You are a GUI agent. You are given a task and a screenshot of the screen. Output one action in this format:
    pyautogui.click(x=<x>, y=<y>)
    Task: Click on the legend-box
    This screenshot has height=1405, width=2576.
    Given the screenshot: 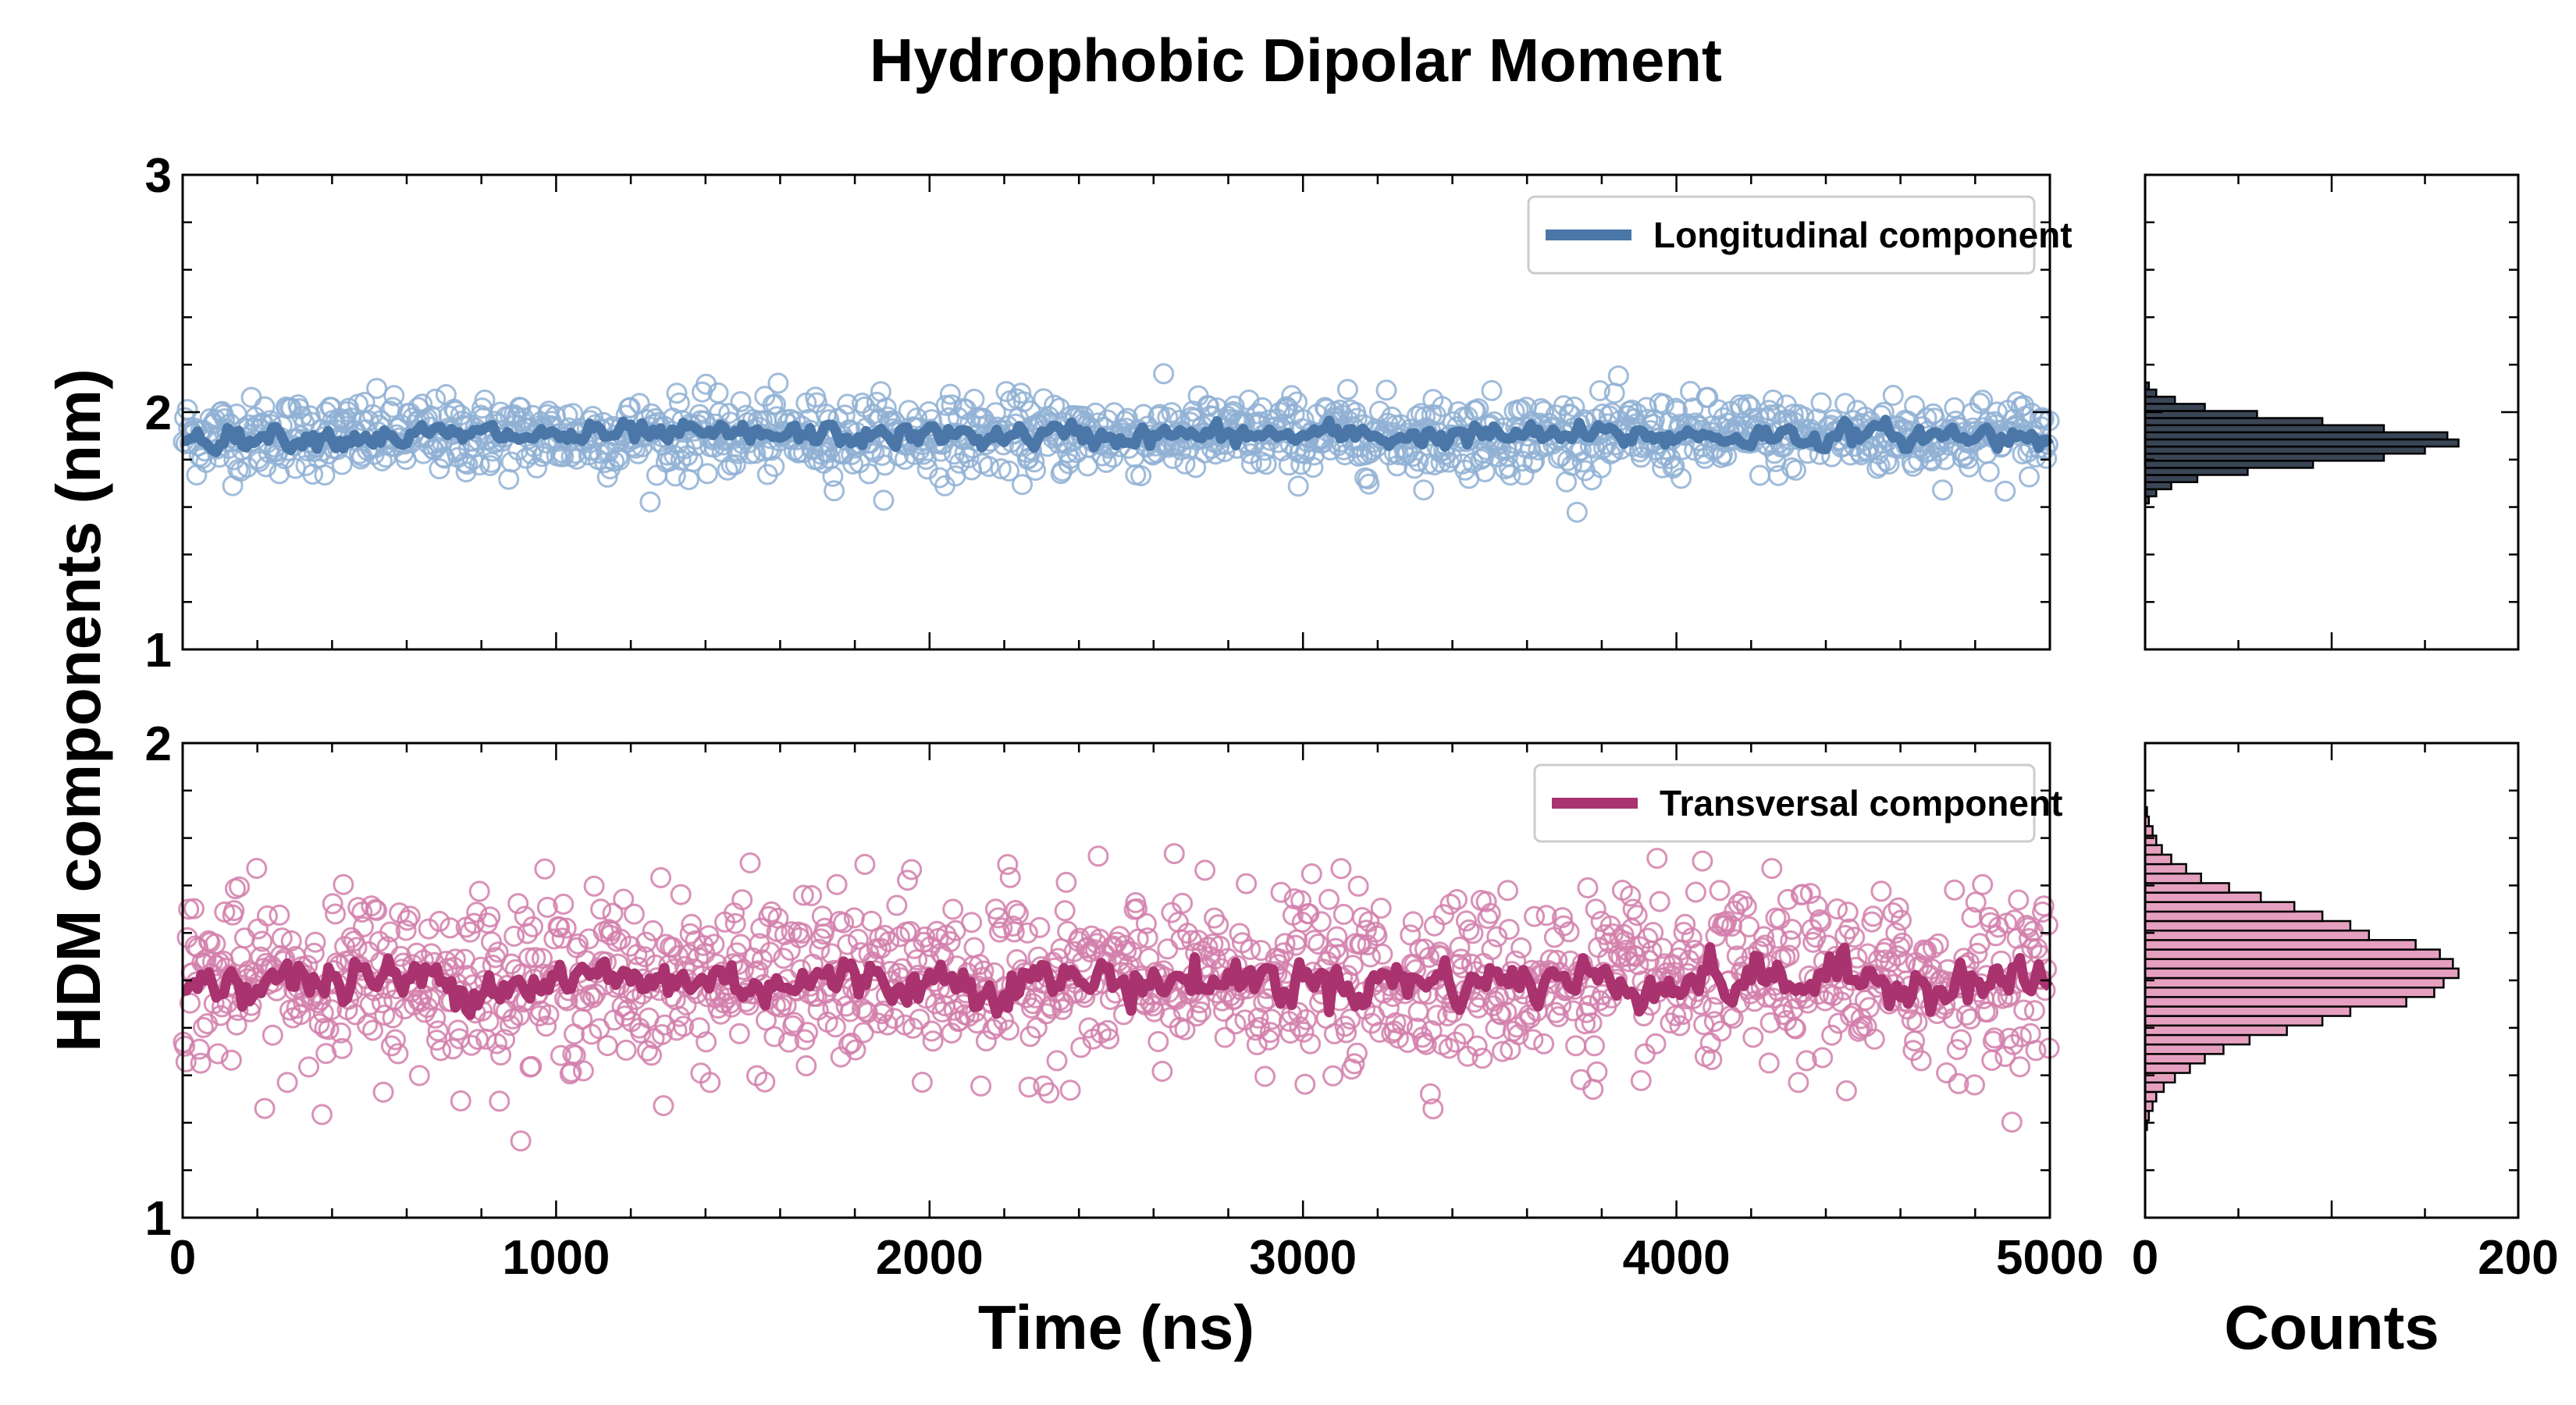 What is the action you would take?
    pyautogui.click(x=1781, y=235)
    